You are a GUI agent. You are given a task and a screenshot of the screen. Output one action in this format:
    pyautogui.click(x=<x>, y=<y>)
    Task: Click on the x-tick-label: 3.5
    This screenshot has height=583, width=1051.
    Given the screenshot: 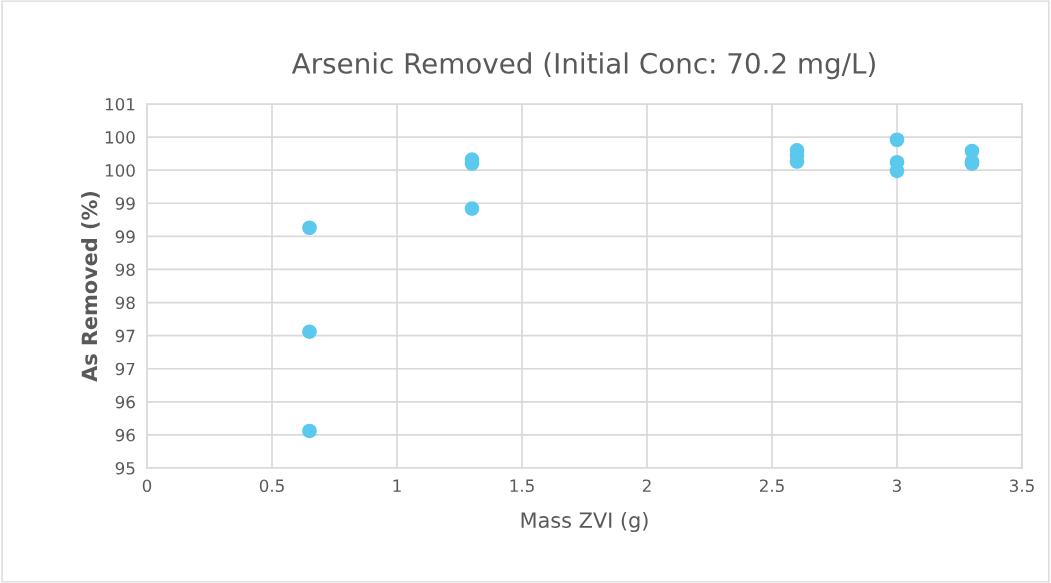 What is the action you would take?
    pyautogui.click(x=1022, y=486)
    